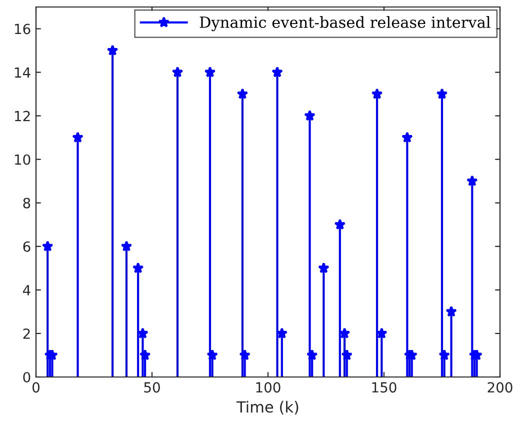 The image size is (514, 428). Describe the element at coordinates (22, 72) in the screenshot. I see `y-tick-label: 14` at that location.